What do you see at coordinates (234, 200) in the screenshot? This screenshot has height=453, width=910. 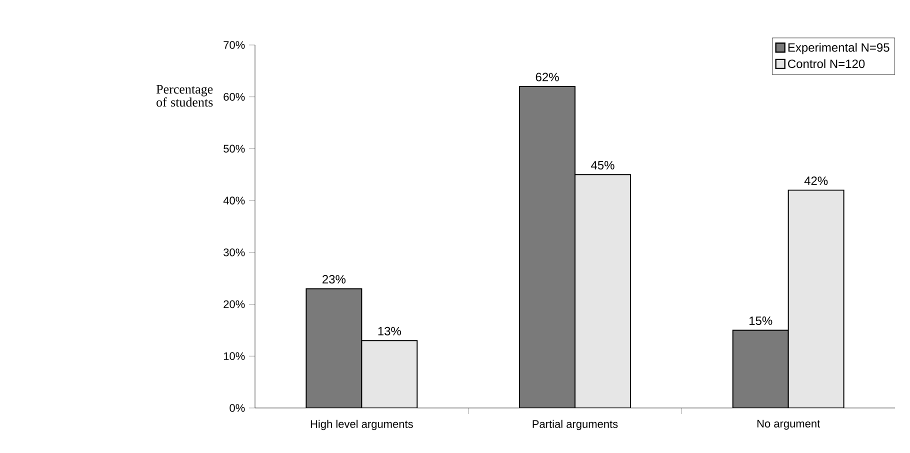 I see `y-tick-label: 40%` at bounding box center [234, 200].